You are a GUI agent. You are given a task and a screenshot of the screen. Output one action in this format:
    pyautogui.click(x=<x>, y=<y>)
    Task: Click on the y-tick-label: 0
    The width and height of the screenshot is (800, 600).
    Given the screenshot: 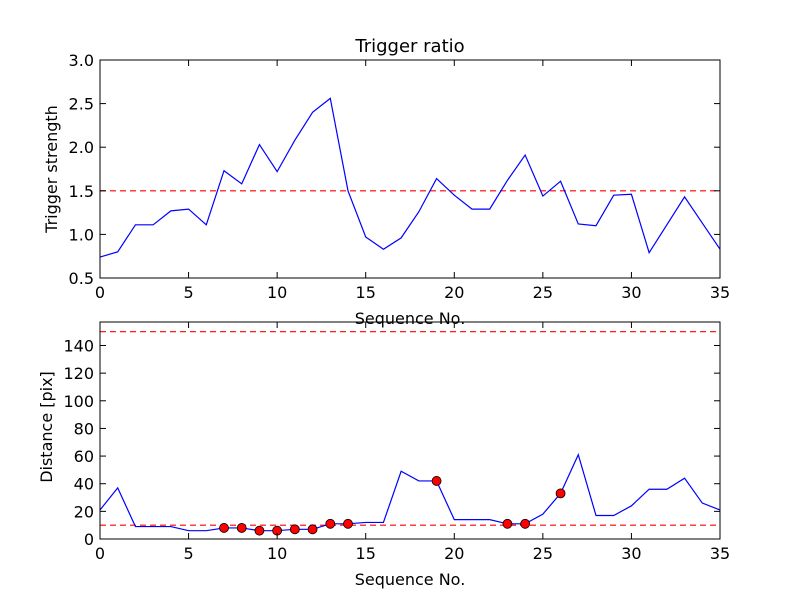 What is the action you would take?
    pyautogui.click(x=89, y=539)
    